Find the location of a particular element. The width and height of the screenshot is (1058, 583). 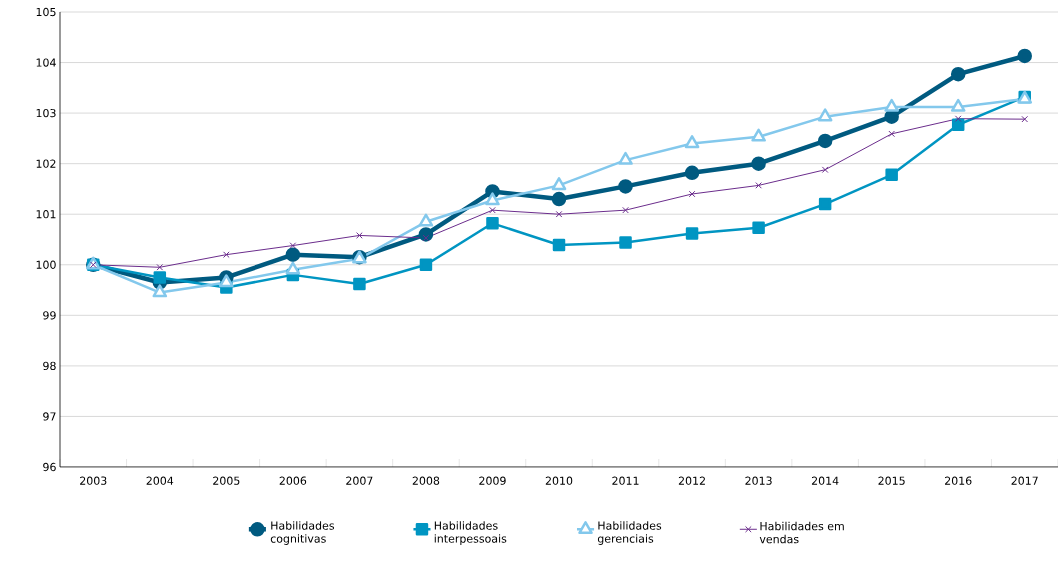

legend-label: Habilidades interpessoais is located at coordinates (470, 533).